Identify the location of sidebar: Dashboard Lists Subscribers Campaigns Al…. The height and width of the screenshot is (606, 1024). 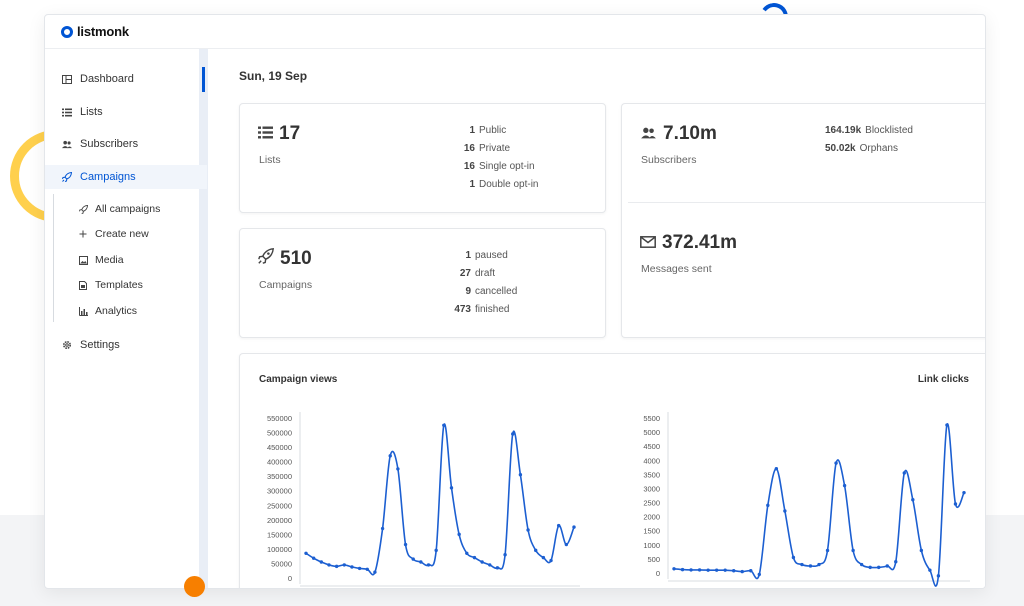
(126, 318).